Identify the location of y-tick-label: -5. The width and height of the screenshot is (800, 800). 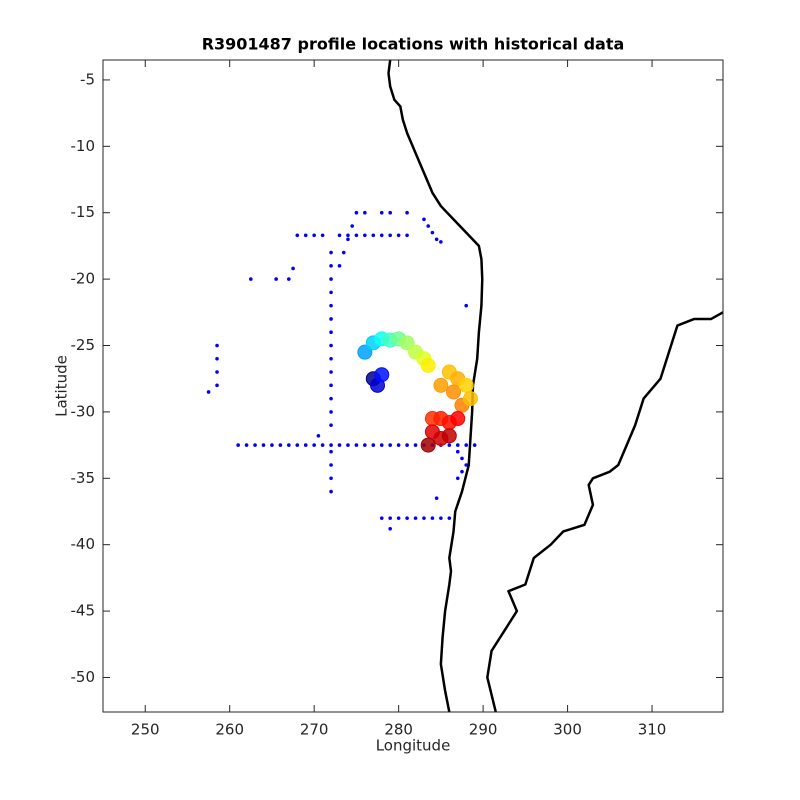
(87, 79).